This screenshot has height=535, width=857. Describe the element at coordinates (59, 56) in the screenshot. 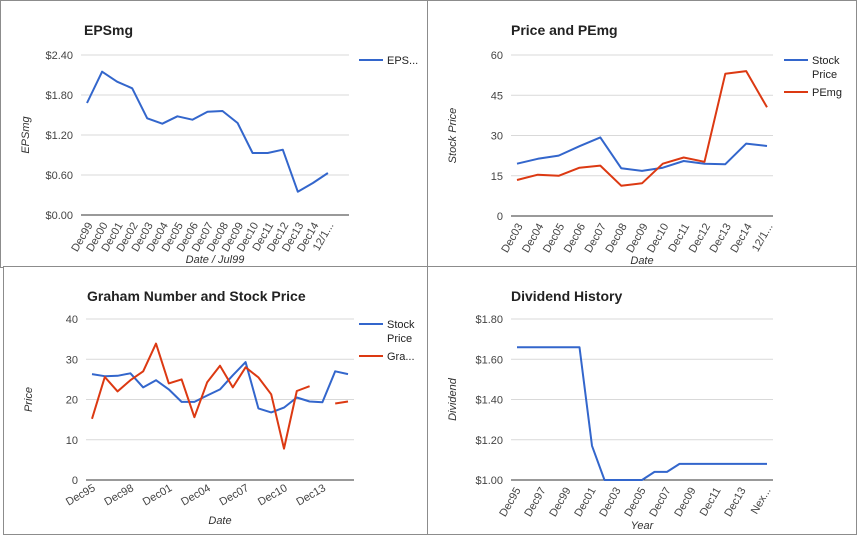

I see `y-tick-label: $2.40` at that location.